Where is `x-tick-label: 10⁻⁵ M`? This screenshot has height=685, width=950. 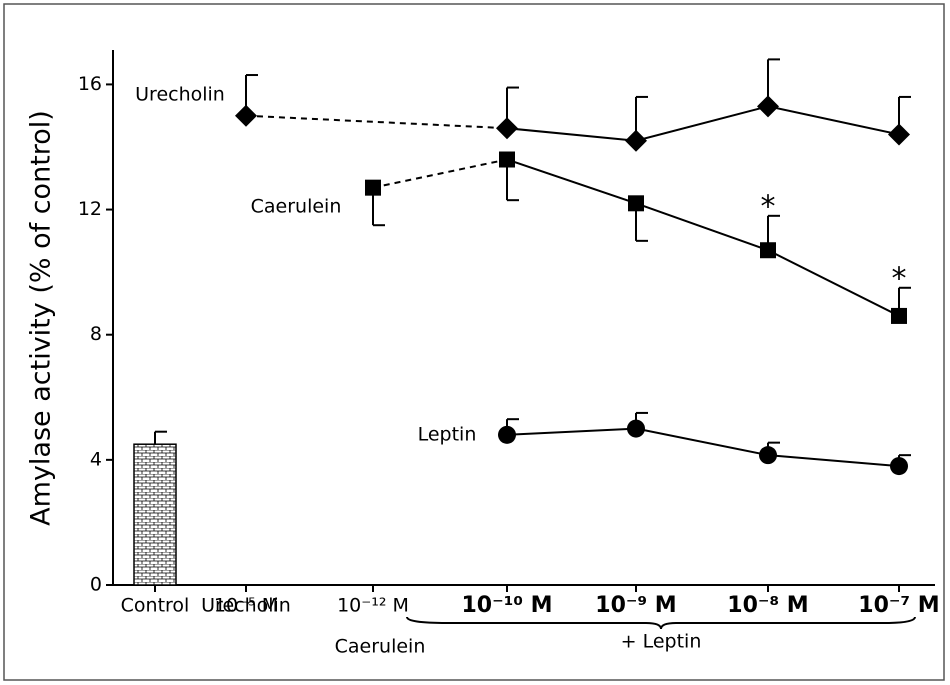
x-tick-label: 10⁻⁵ M is located at coordinates (246, 606).